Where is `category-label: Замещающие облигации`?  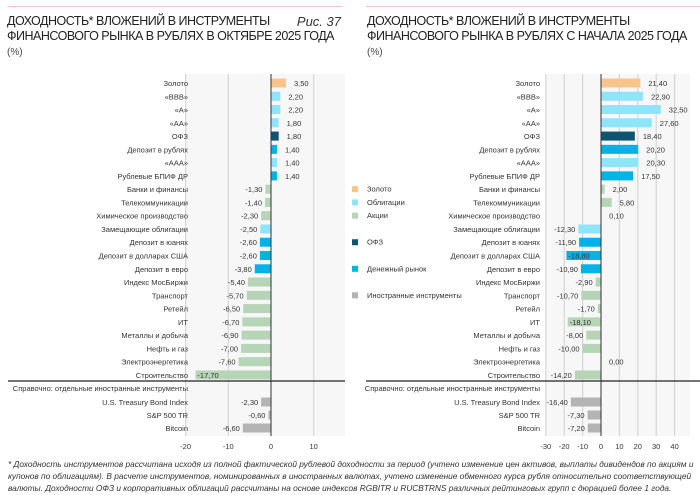 category-label: Замещающие облигации is located at coordinates (496, 229).